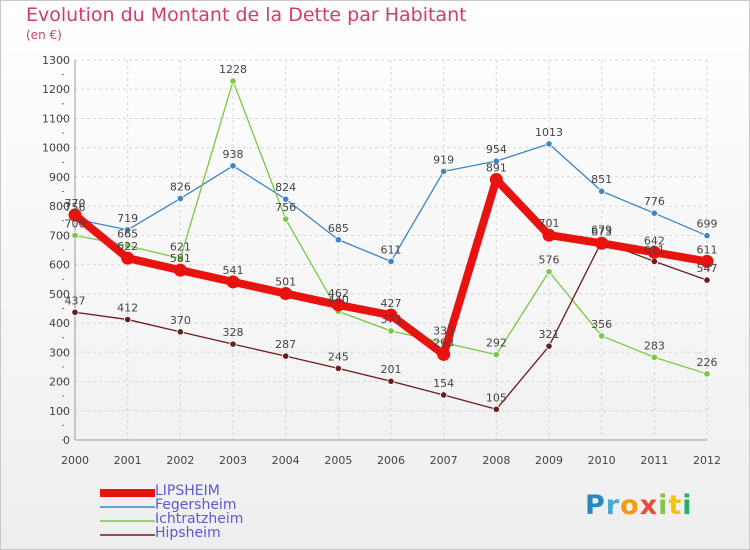 The width and height of the screenshot is (750, 550). I want to click on data-label: 756, so click(285, 207).